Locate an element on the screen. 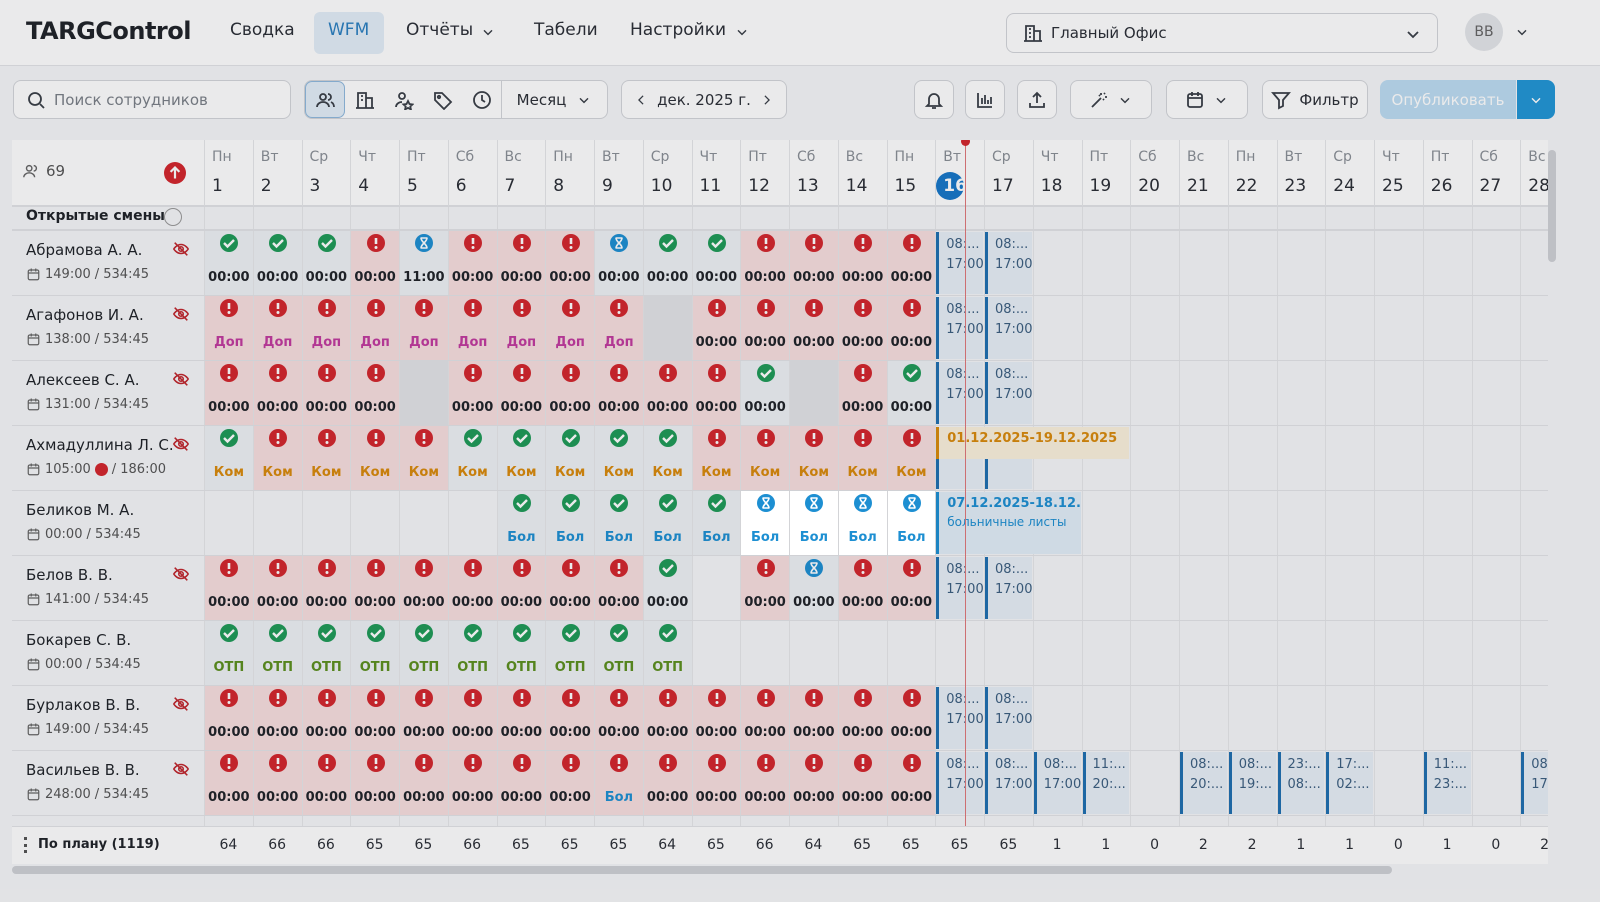  publish-button: Опубликовать is located at coordinates (1448, 99).